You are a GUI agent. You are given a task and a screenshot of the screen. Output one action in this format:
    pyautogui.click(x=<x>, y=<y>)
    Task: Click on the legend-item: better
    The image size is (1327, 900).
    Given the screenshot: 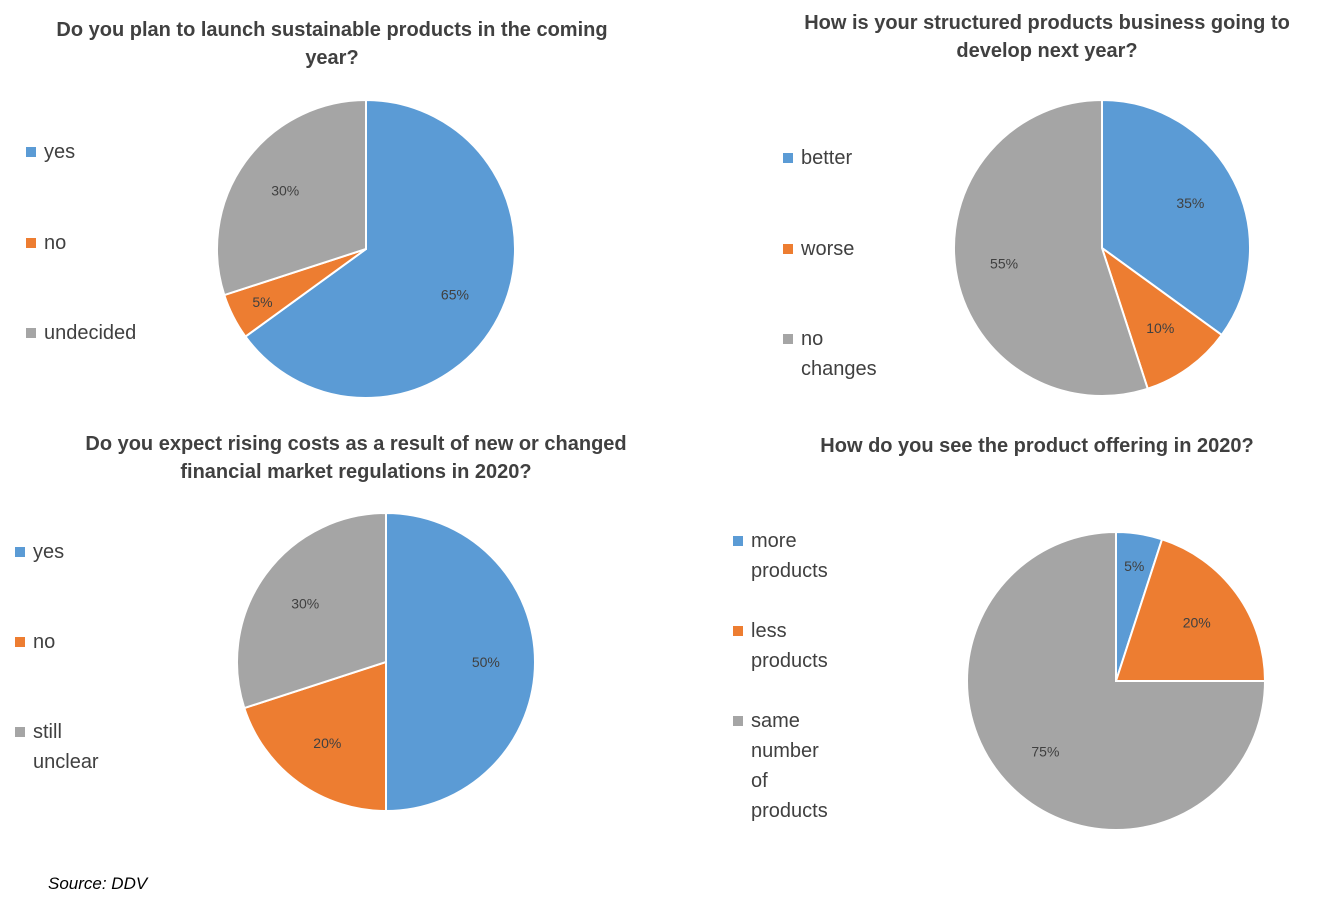 What is the action you would take?
    pyautogui.click(x=817, y=158)
    